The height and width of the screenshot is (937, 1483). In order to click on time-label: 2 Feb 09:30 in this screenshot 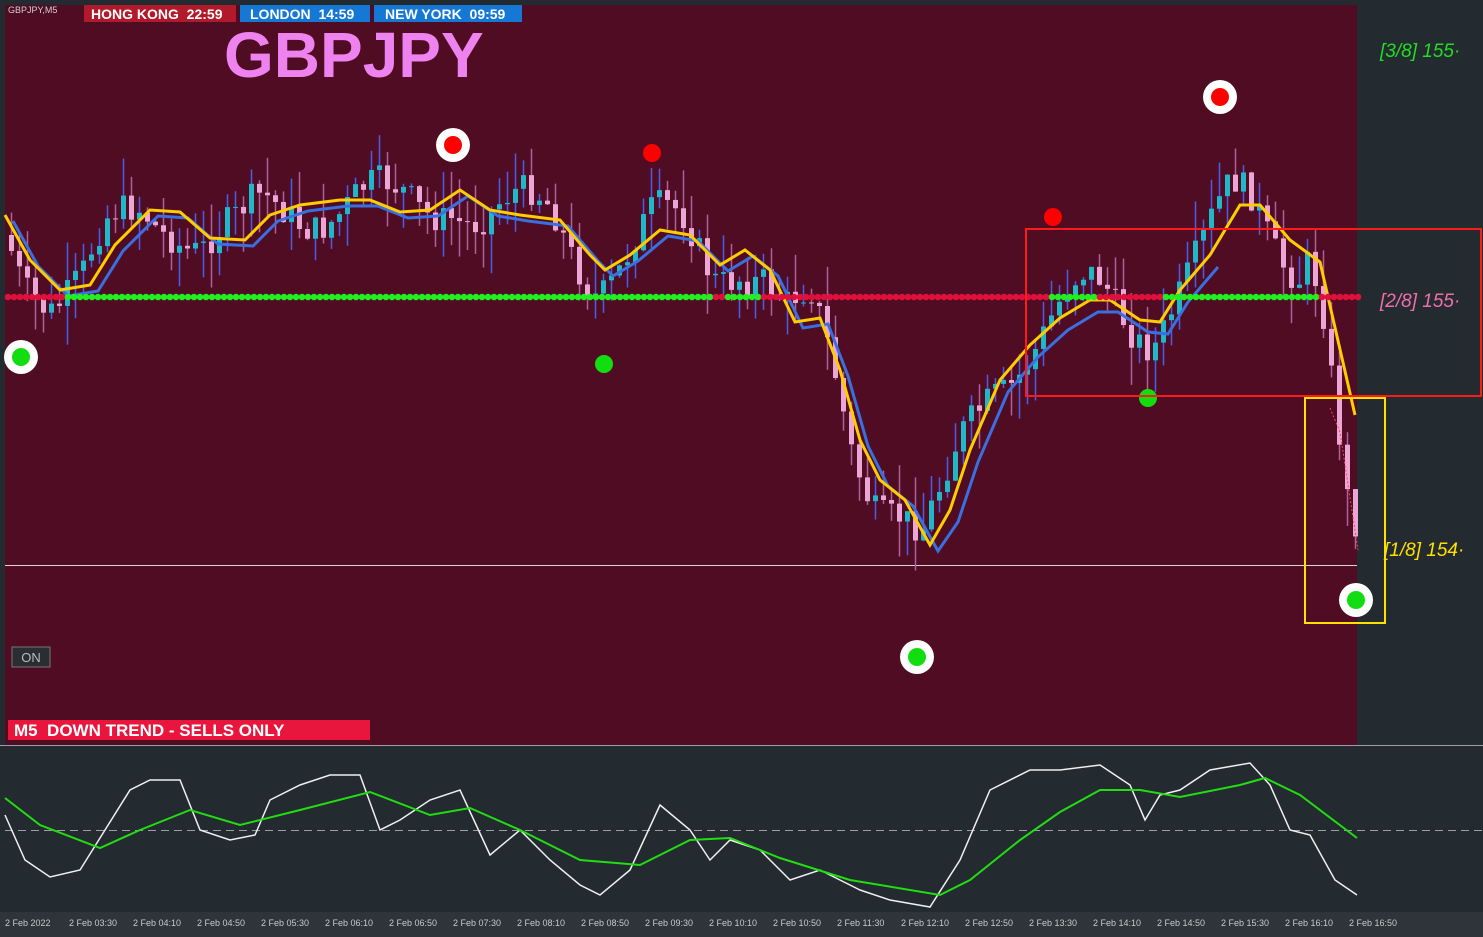, I will do `click(669, 923)`.